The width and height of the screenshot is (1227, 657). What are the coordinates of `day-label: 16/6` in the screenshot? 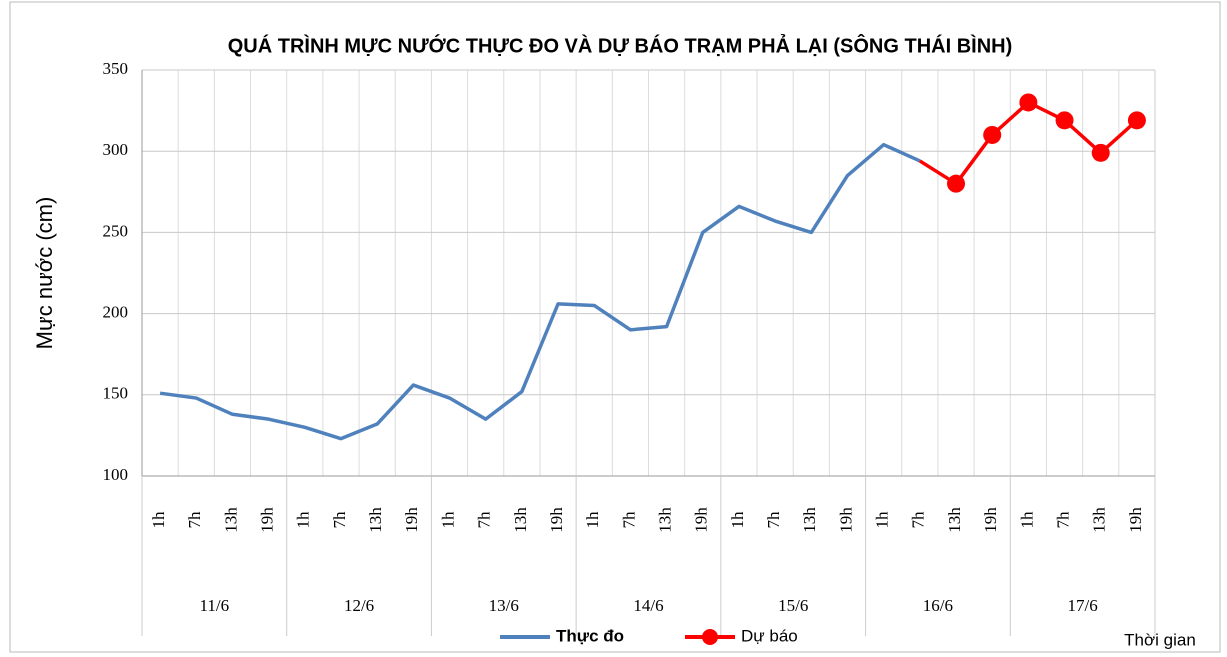 It's located at (938, 605).